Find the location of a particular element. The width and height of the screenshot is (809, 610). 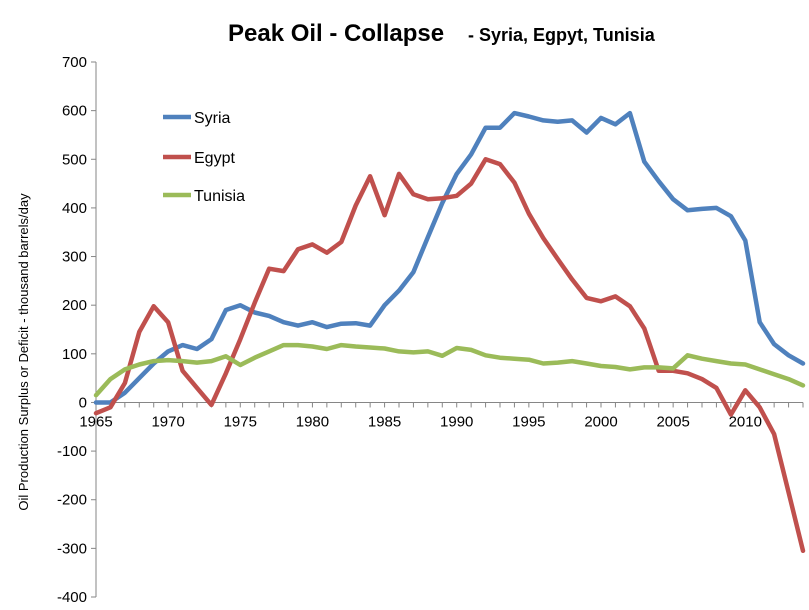

y-tick-label: -400 is located at coordinates (72, 597).